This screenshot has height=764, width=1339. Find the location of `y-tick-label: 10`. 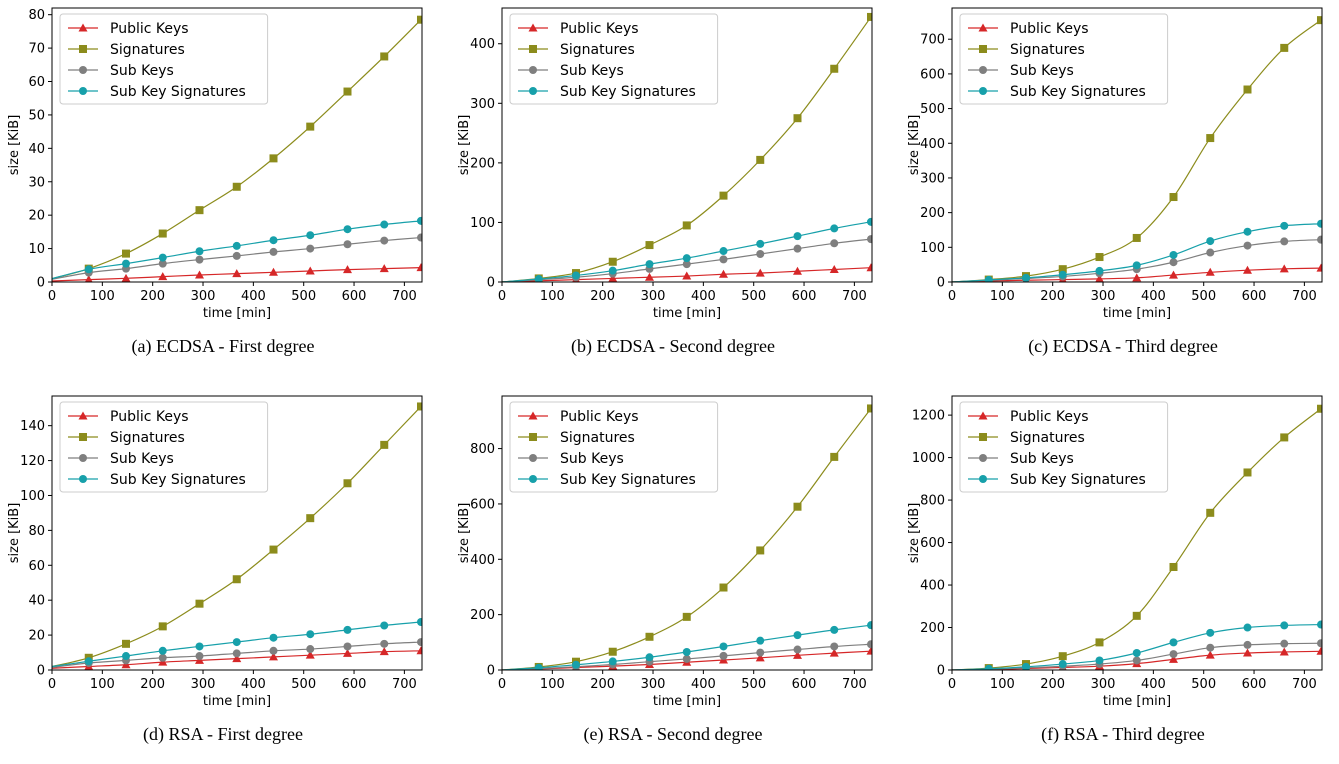

y-tick-label: 10 is located at coordinates (36, 249).